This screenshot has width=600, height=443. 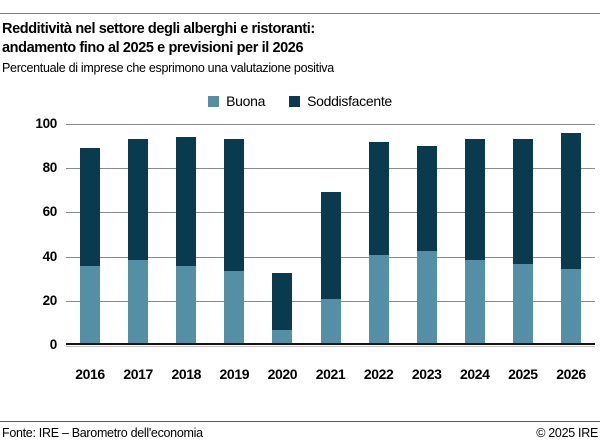 I want to click on bar-column-2018, so click(x=186, y=234).